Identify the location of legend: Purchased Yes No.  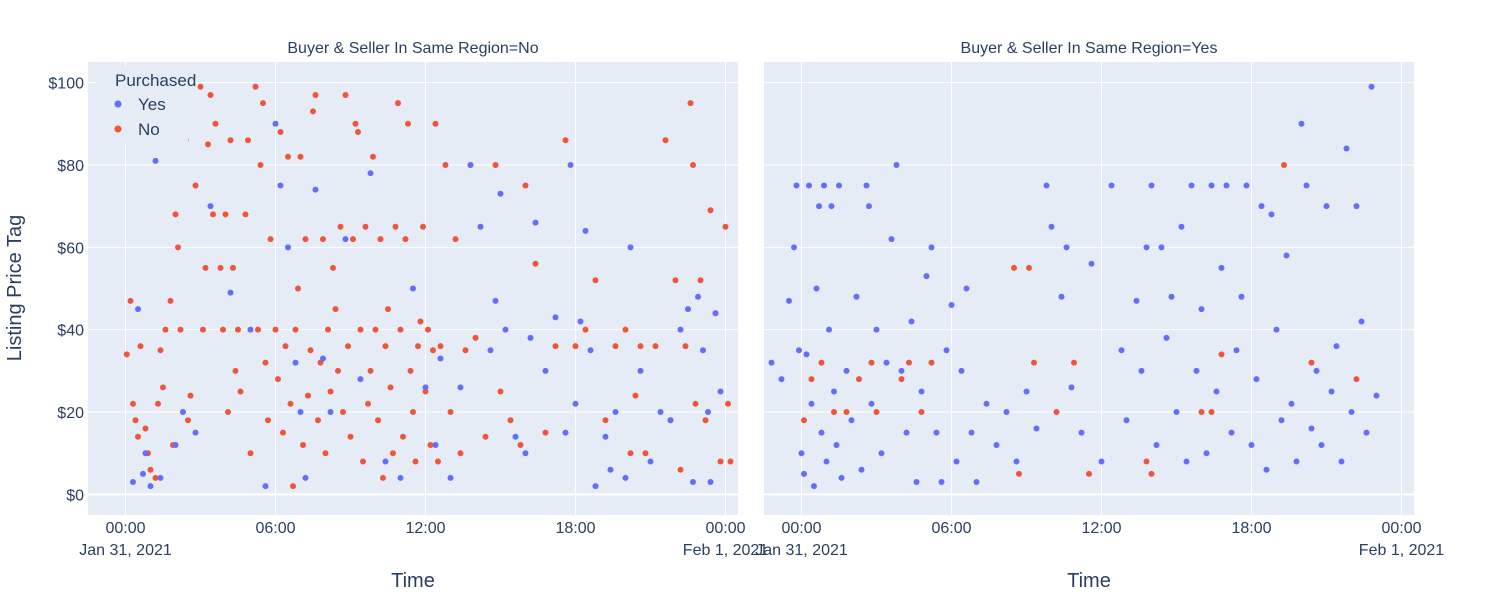
(146, 105).